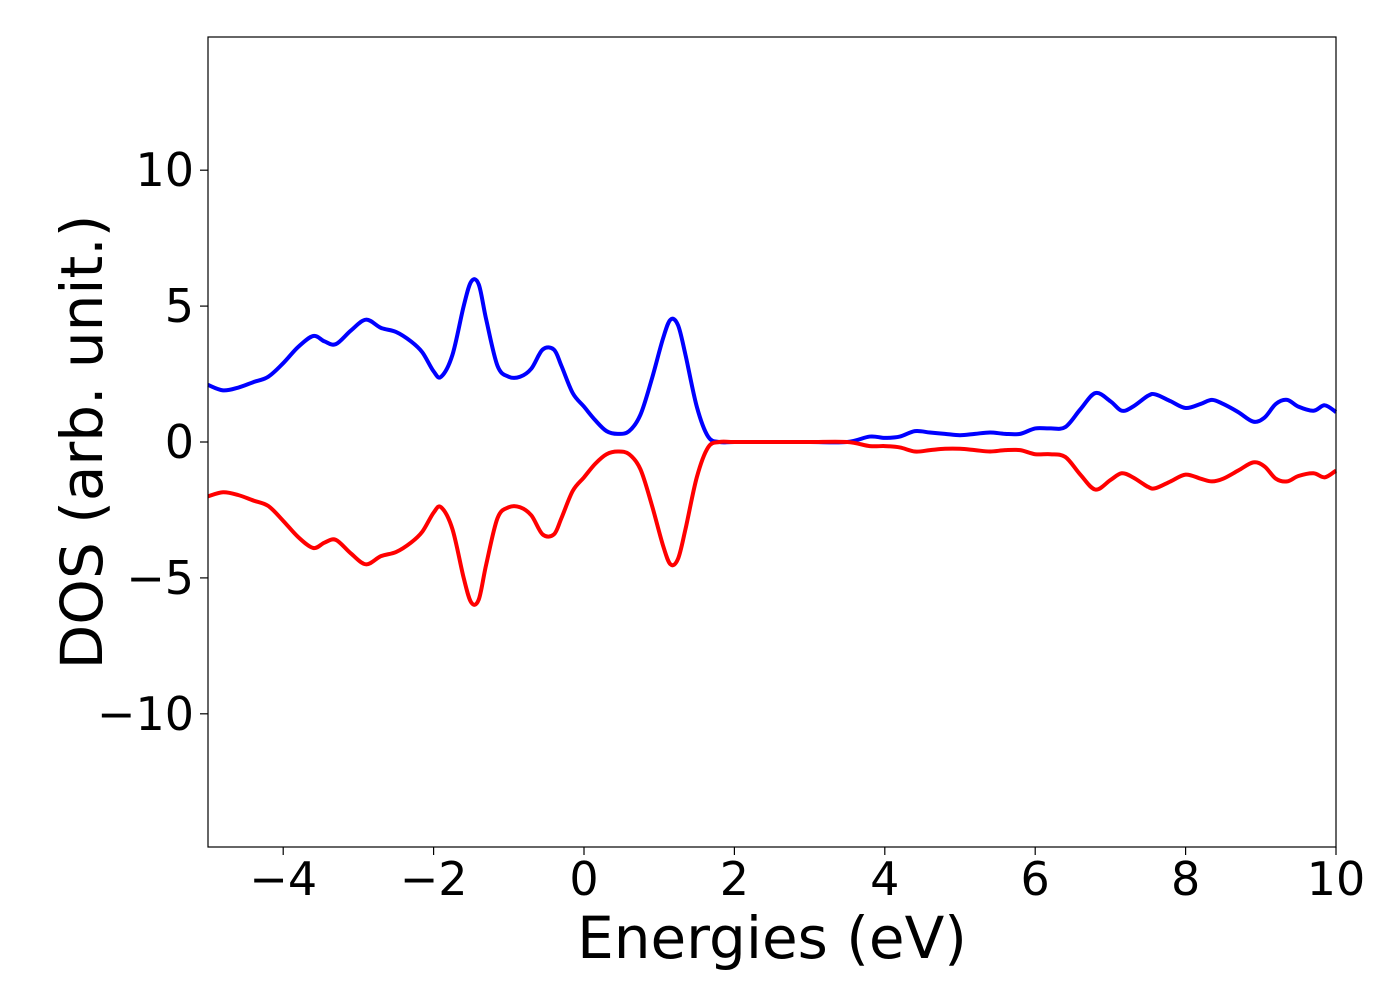 The height and width of the screenshot is (1005, 1400). What do you see at coordinates (434, 879) in the screenshot?
I see `x-tick-label: −2` at bounding box center [434, 879].